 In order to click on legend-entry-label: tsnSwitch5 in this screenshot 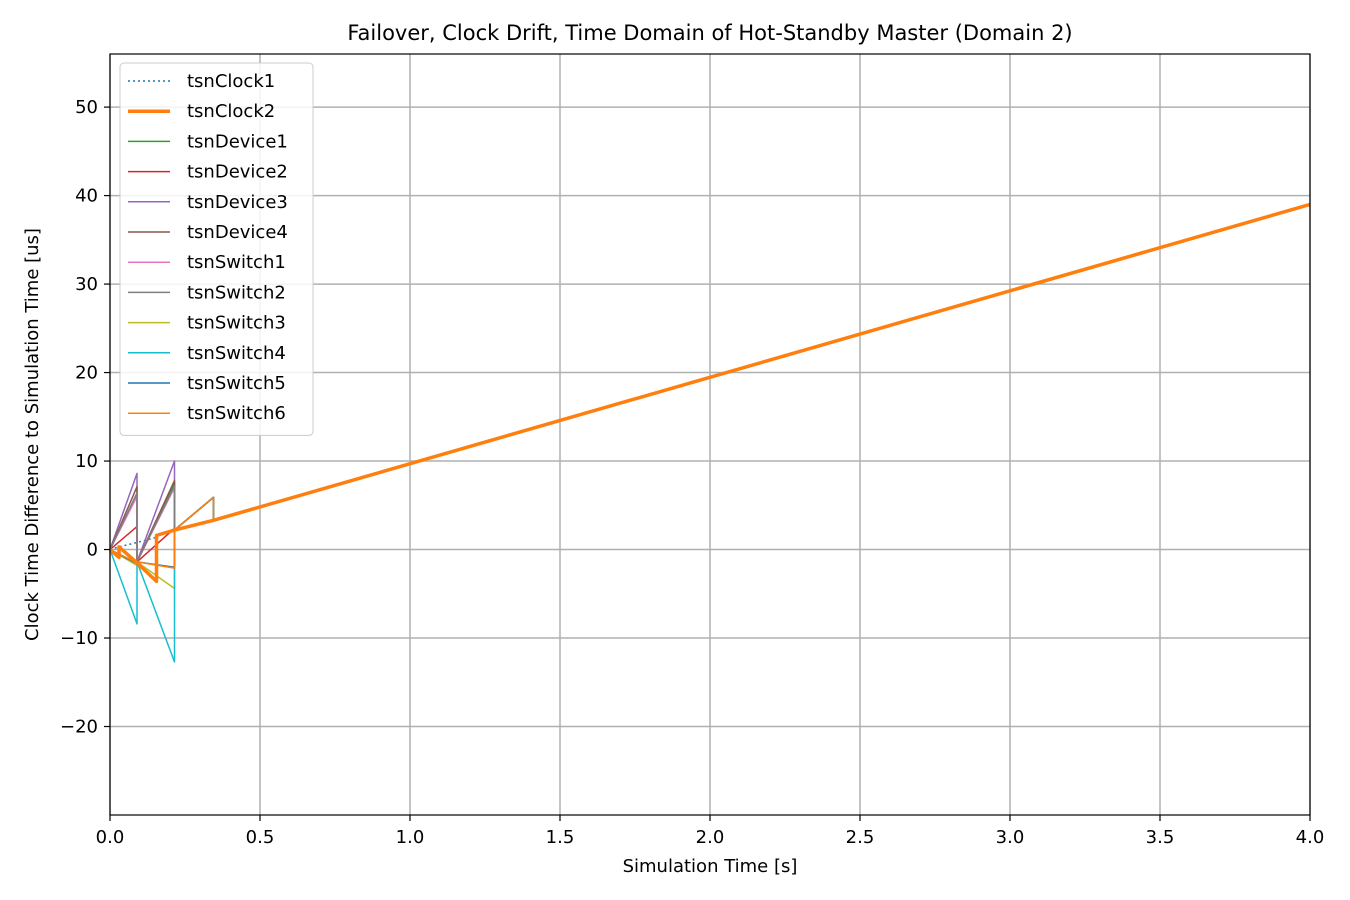, I will do `click(236, 383)`.